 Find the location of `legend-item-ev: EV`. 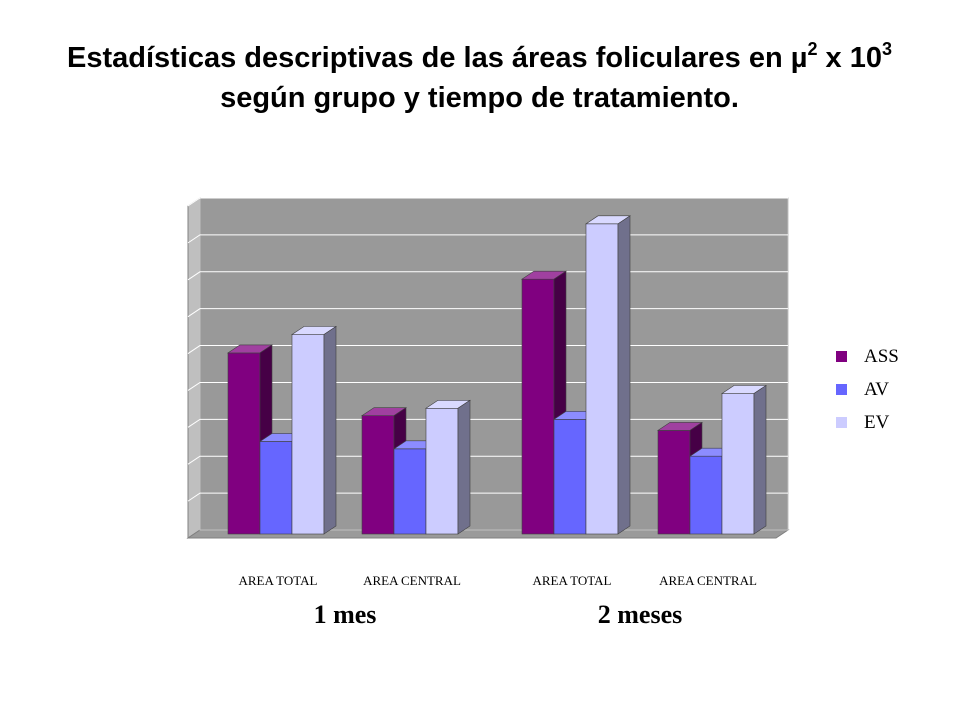

legend-item-ev: EV is located at coordinates (867, 422).